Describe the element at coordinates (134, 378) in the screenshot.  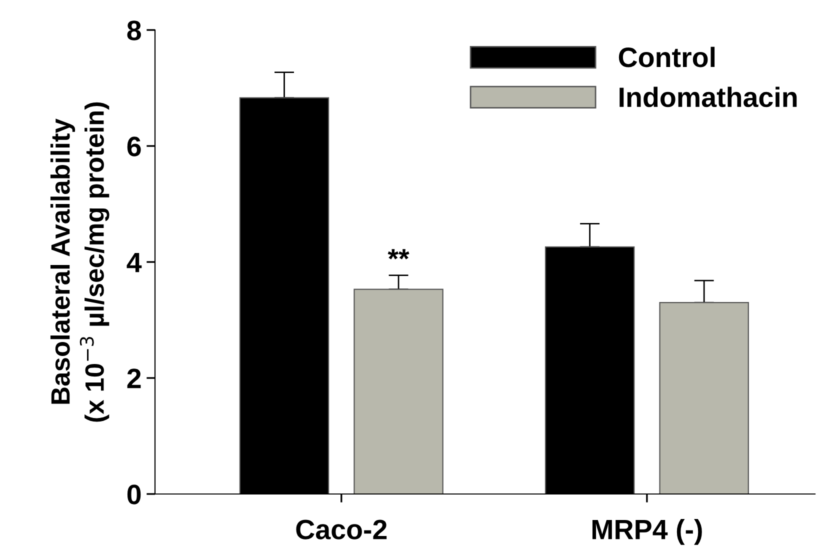
I see `y-tick-label: 2` at that location.